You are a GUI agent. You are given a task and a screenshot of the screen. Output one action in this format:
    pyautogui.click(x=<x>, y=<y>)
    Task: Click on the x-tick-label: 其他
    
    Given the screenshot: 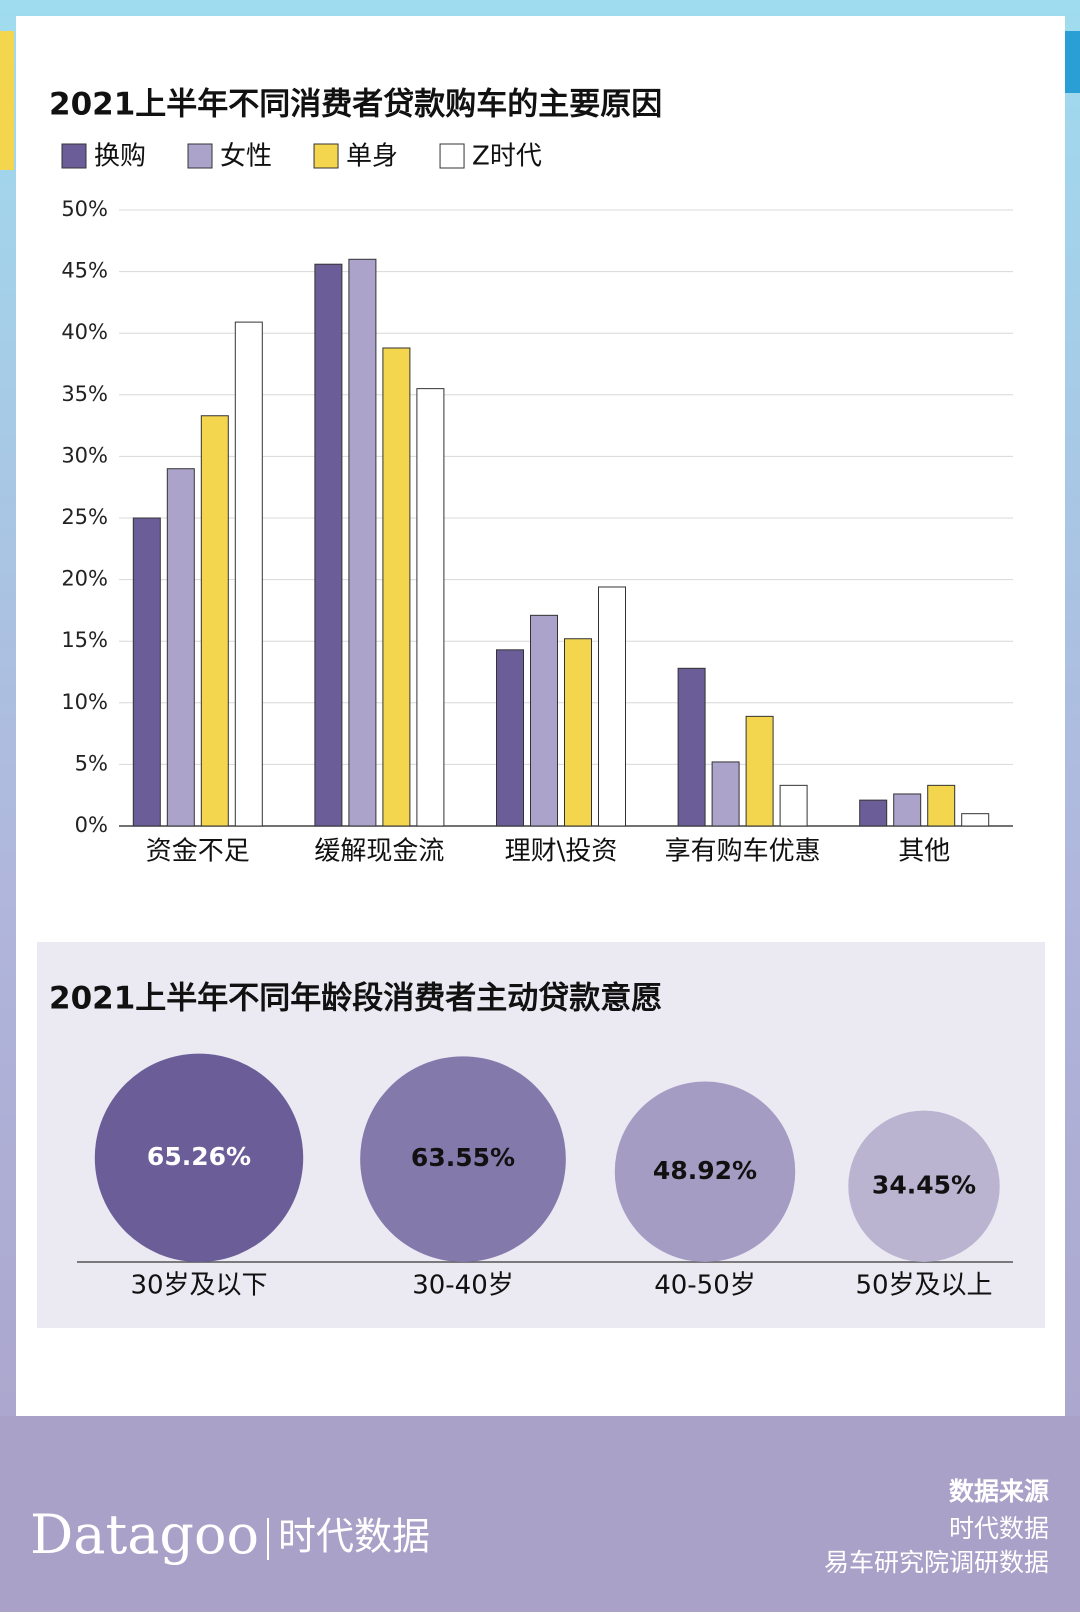 What is the action you would take?
    pyautogui.click(x=924, y=852)
    